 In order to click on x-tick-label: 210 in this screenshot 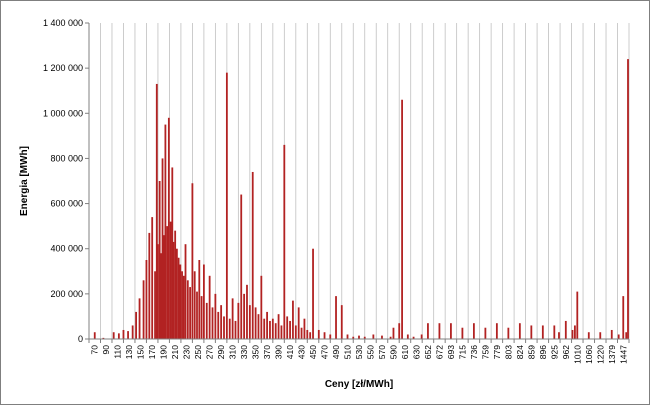, I will do `click(175, 352)`.